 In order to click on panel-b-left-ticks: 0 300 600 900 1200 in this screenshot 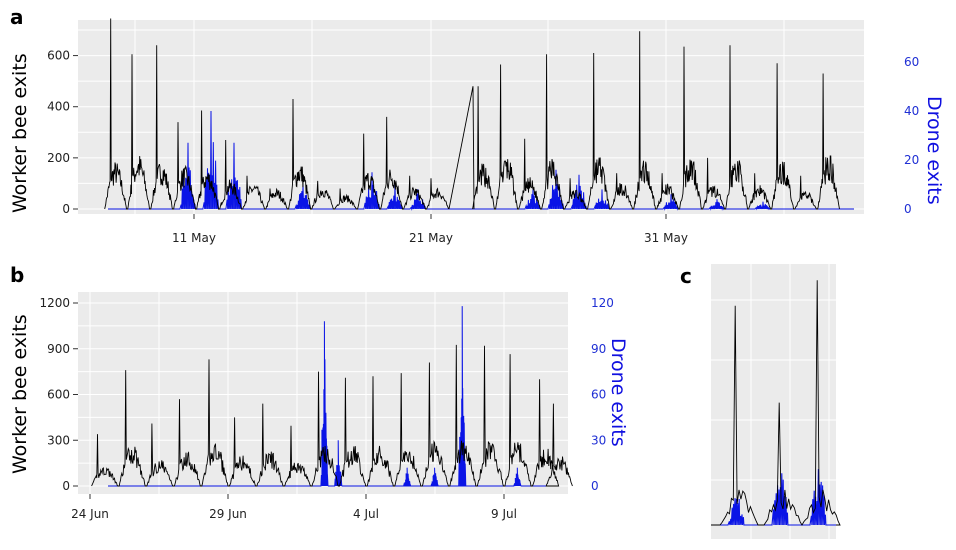, I will do `click(58, 394)`.